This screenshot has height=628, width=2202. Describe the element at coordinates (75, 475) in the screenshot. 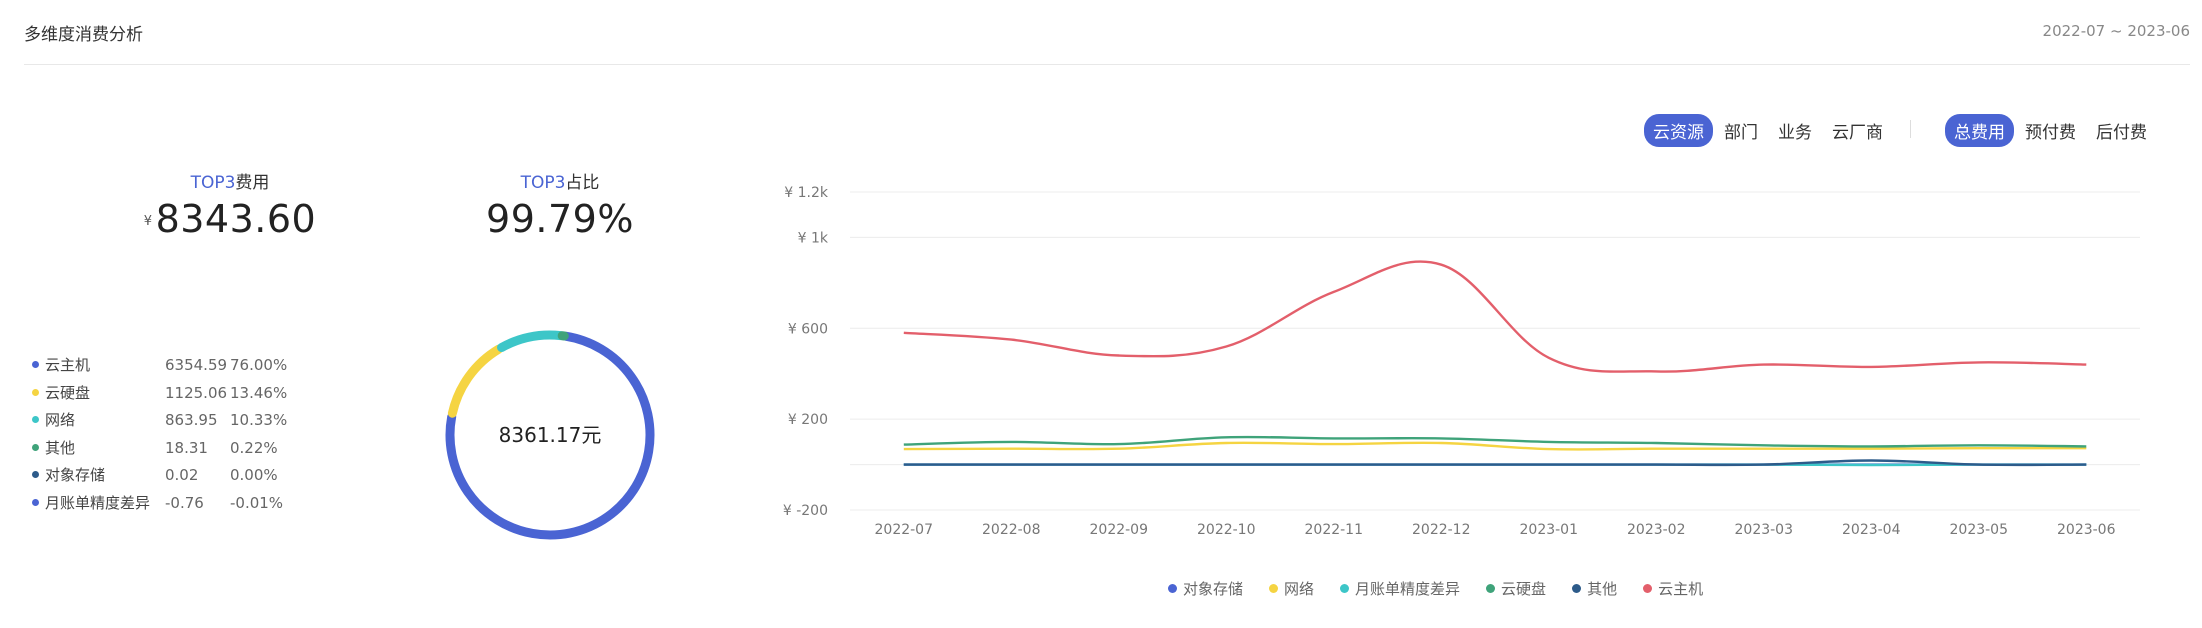

I see `breakdown-name: 对象存储` at that location.